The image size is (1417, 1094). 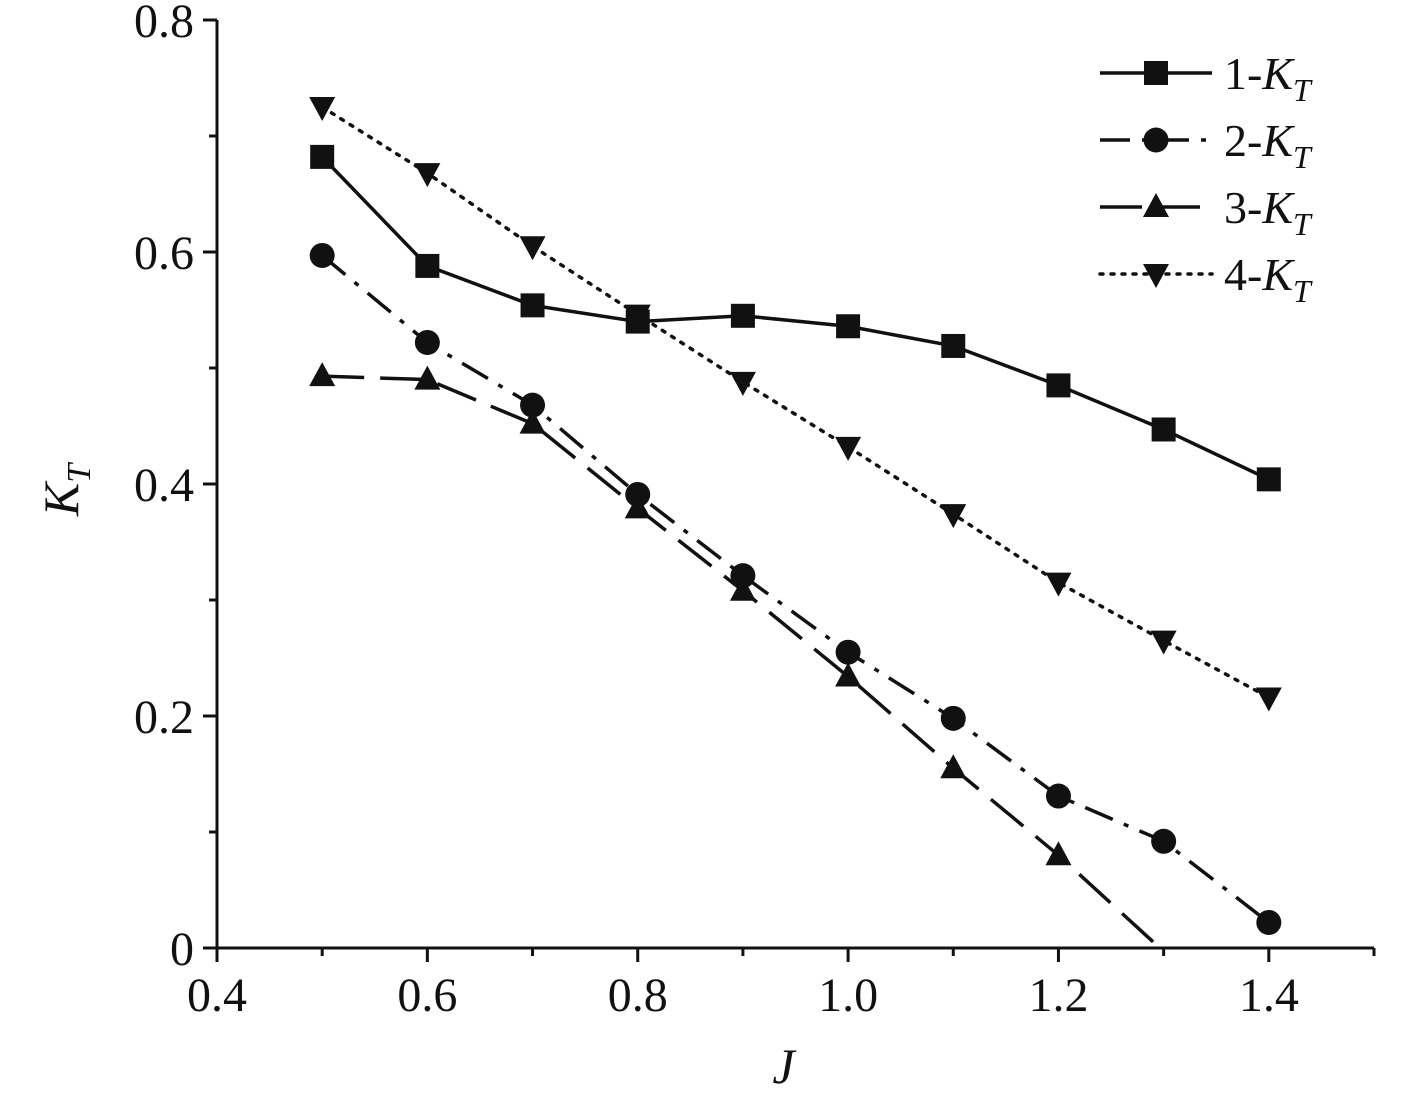 What do you see at coordinates (79, 472) in the screenshot?
I see `y-axis-title-sub: T` at bounding box center [79, 472].